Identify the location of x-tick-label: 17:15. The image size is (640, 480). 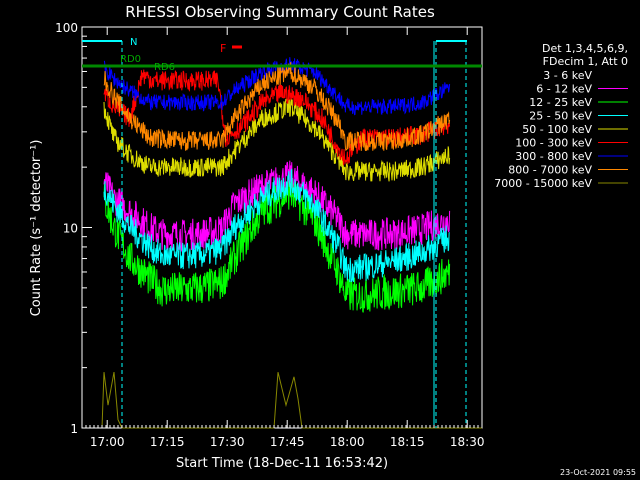
(167, 442).